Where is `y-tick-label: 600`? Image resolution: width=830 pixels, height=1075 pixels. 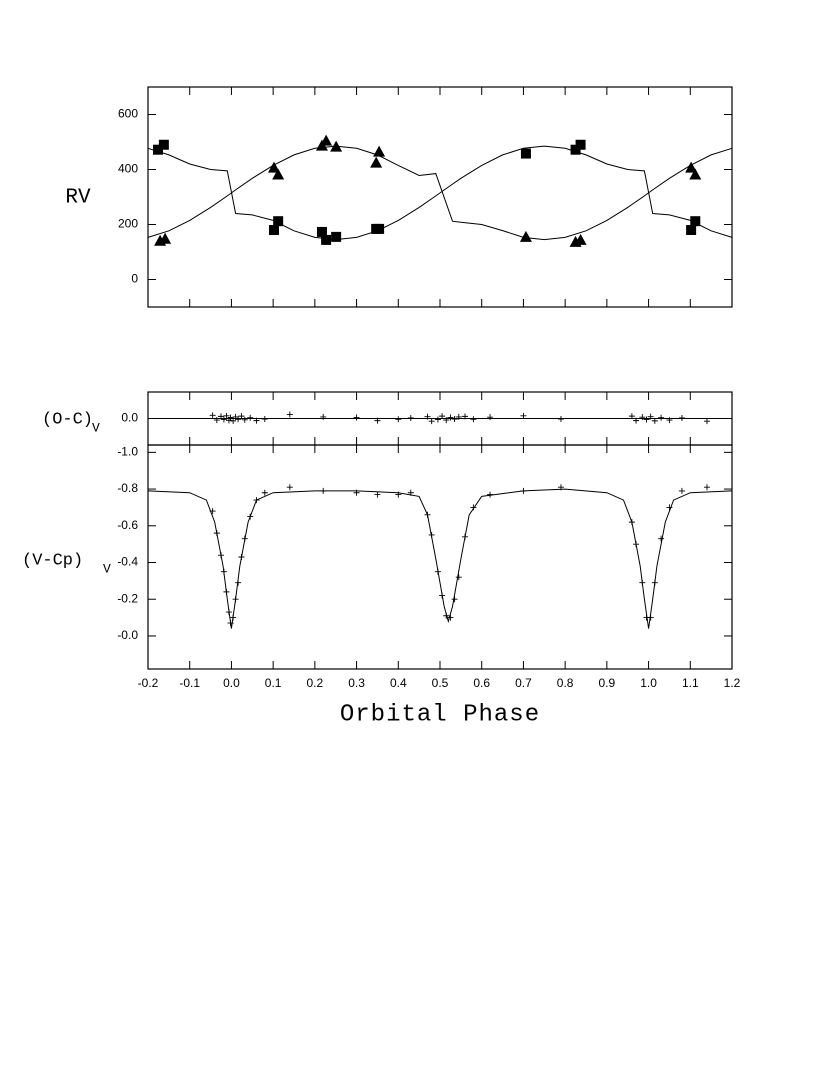 y-tick-label: 600 is located at coordinates (128, 114).